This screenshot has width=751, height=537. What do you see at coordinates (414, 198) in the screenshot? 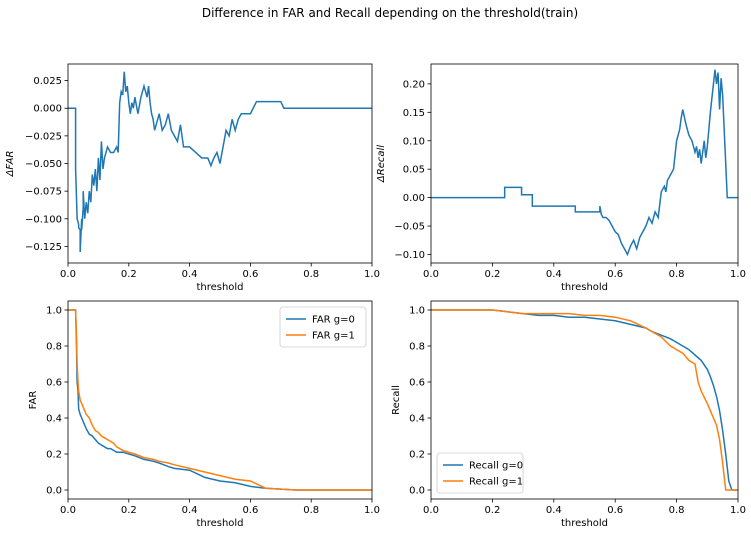
I see `y-tick-label: 0.00` at bounding box center [414, 198].